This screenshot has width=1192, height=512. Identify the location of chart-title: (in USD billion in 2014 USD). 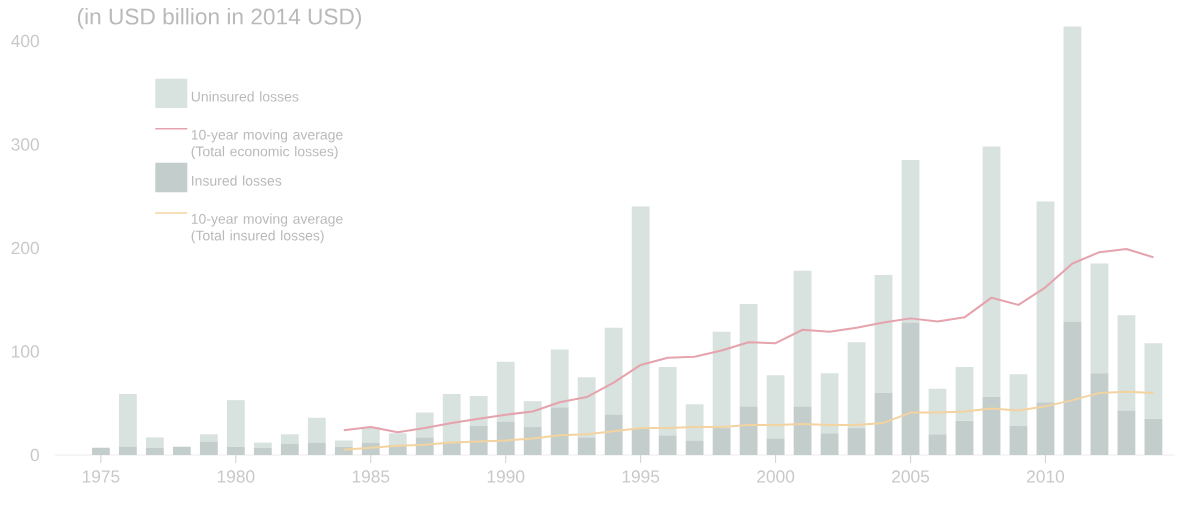
(219, 18).